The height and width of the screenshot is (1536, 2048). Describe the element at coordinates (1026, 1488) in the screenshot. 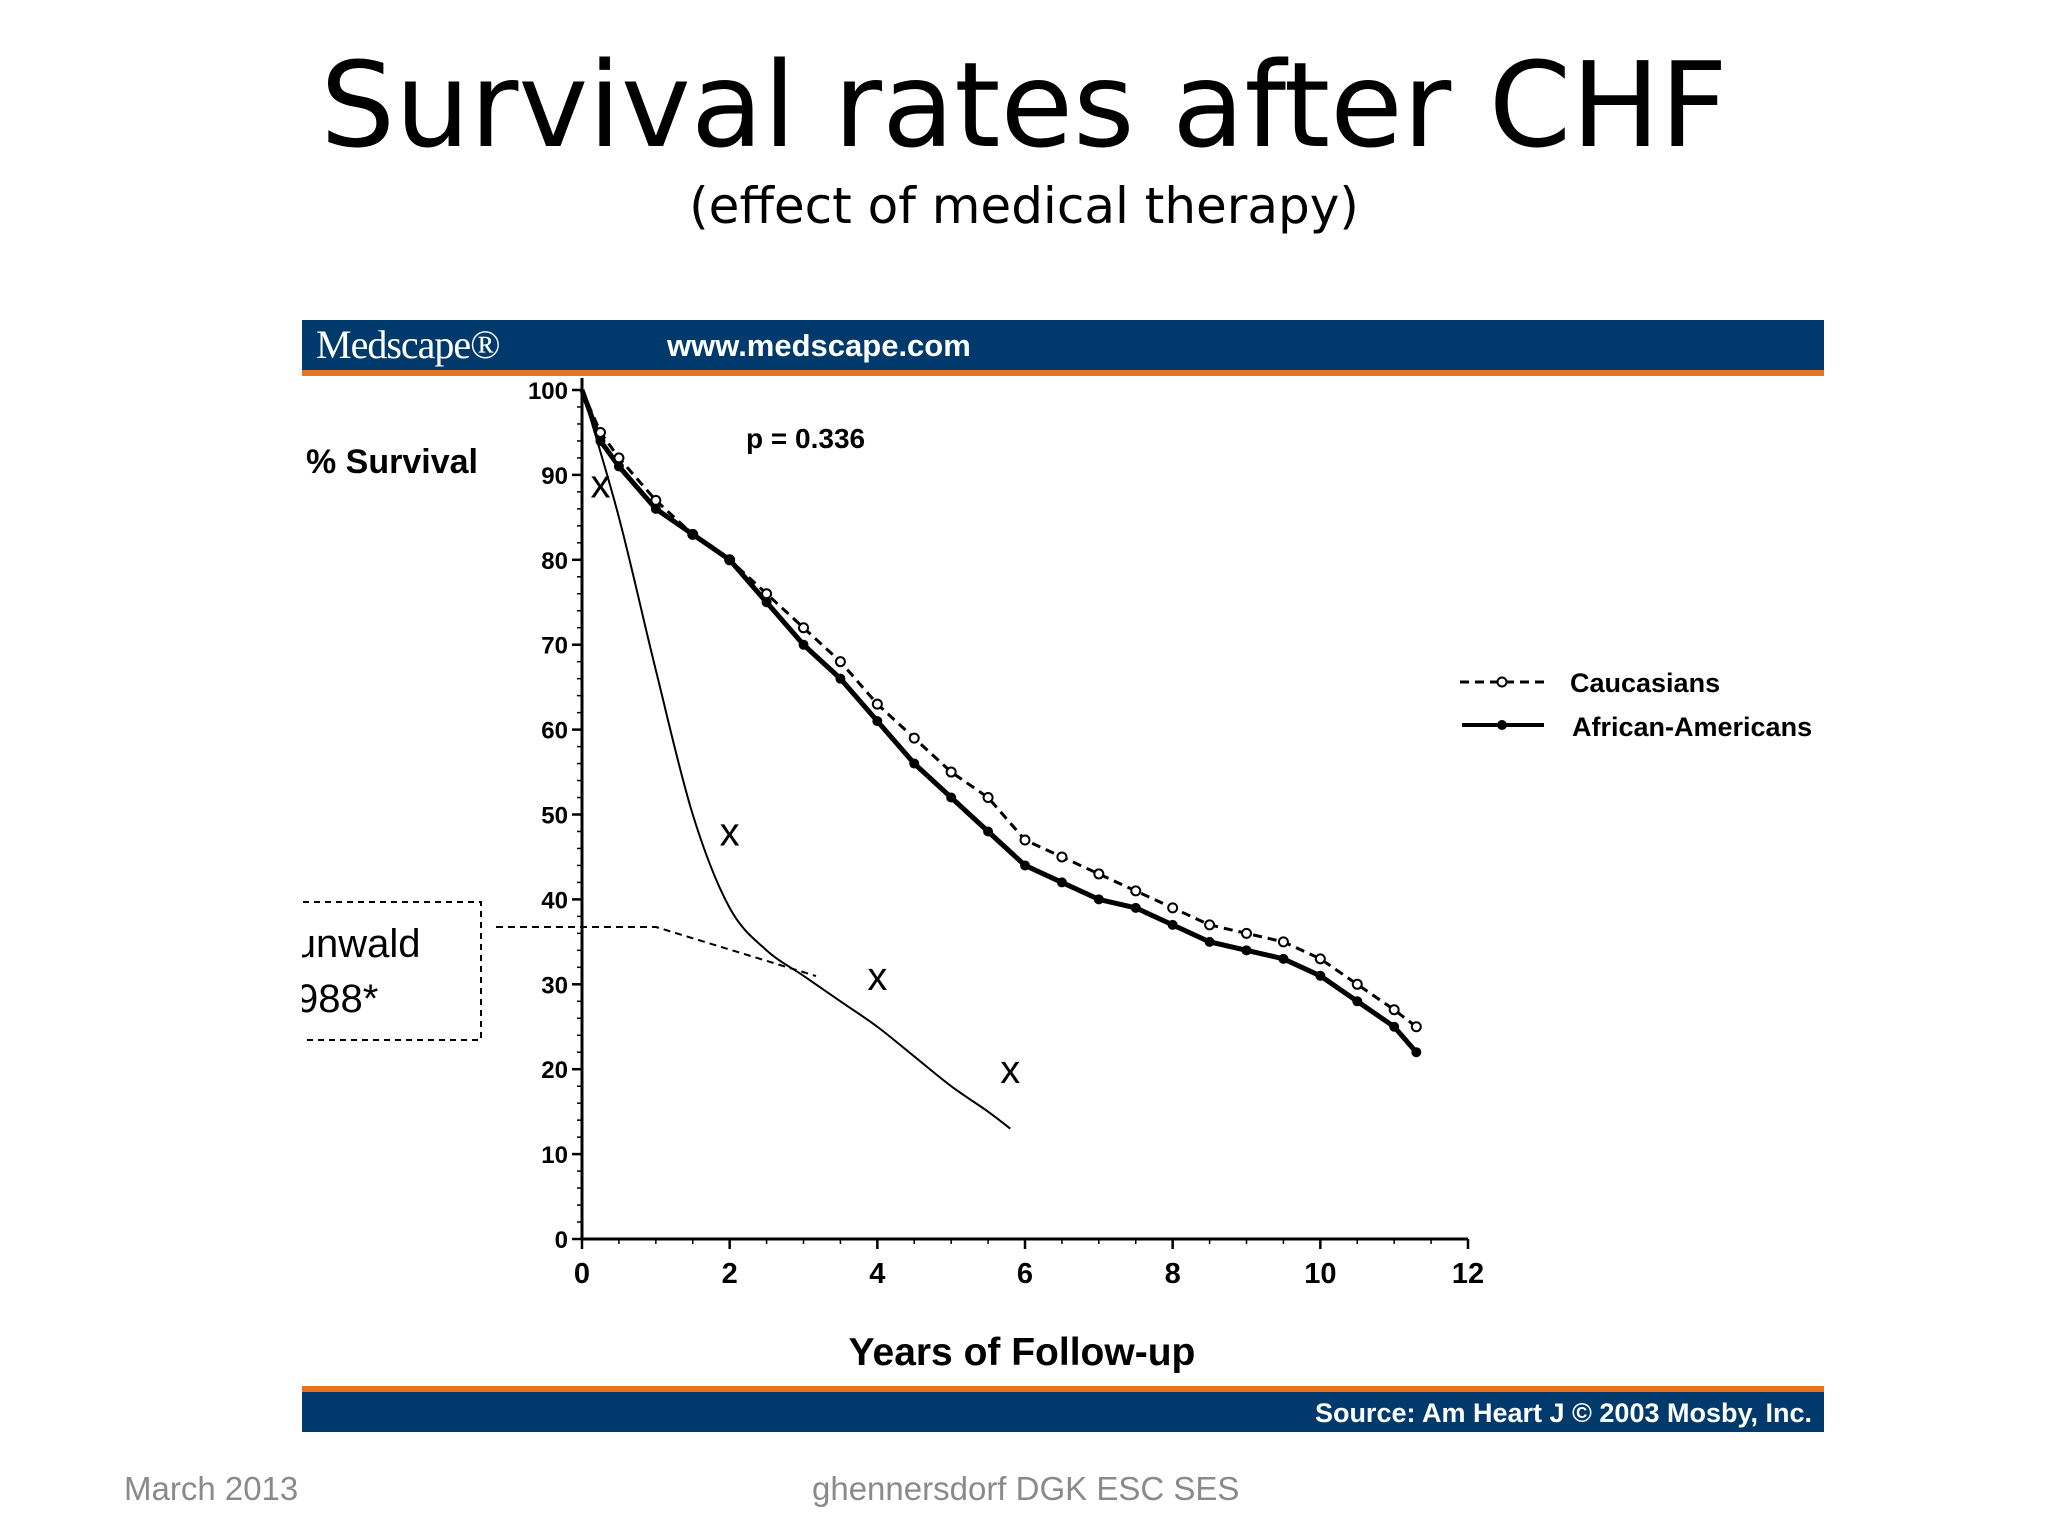

I see `footer-author: ghennersdorf DGK ESC SES` at that location.